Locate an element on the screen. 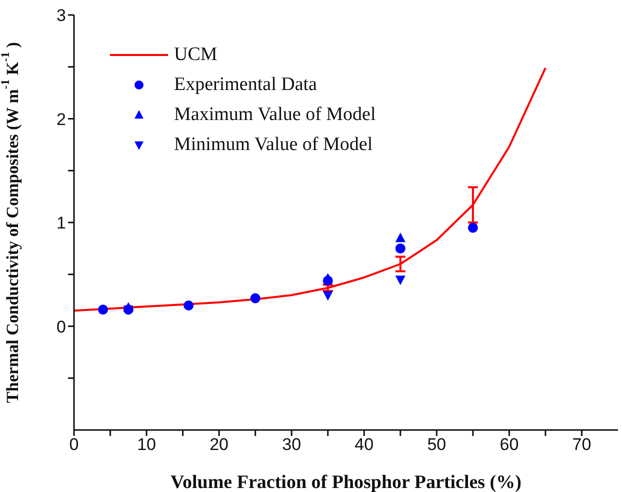 This screenshot has height=492, width=622. legend-label: UCM is located at coordinates (196, 55).